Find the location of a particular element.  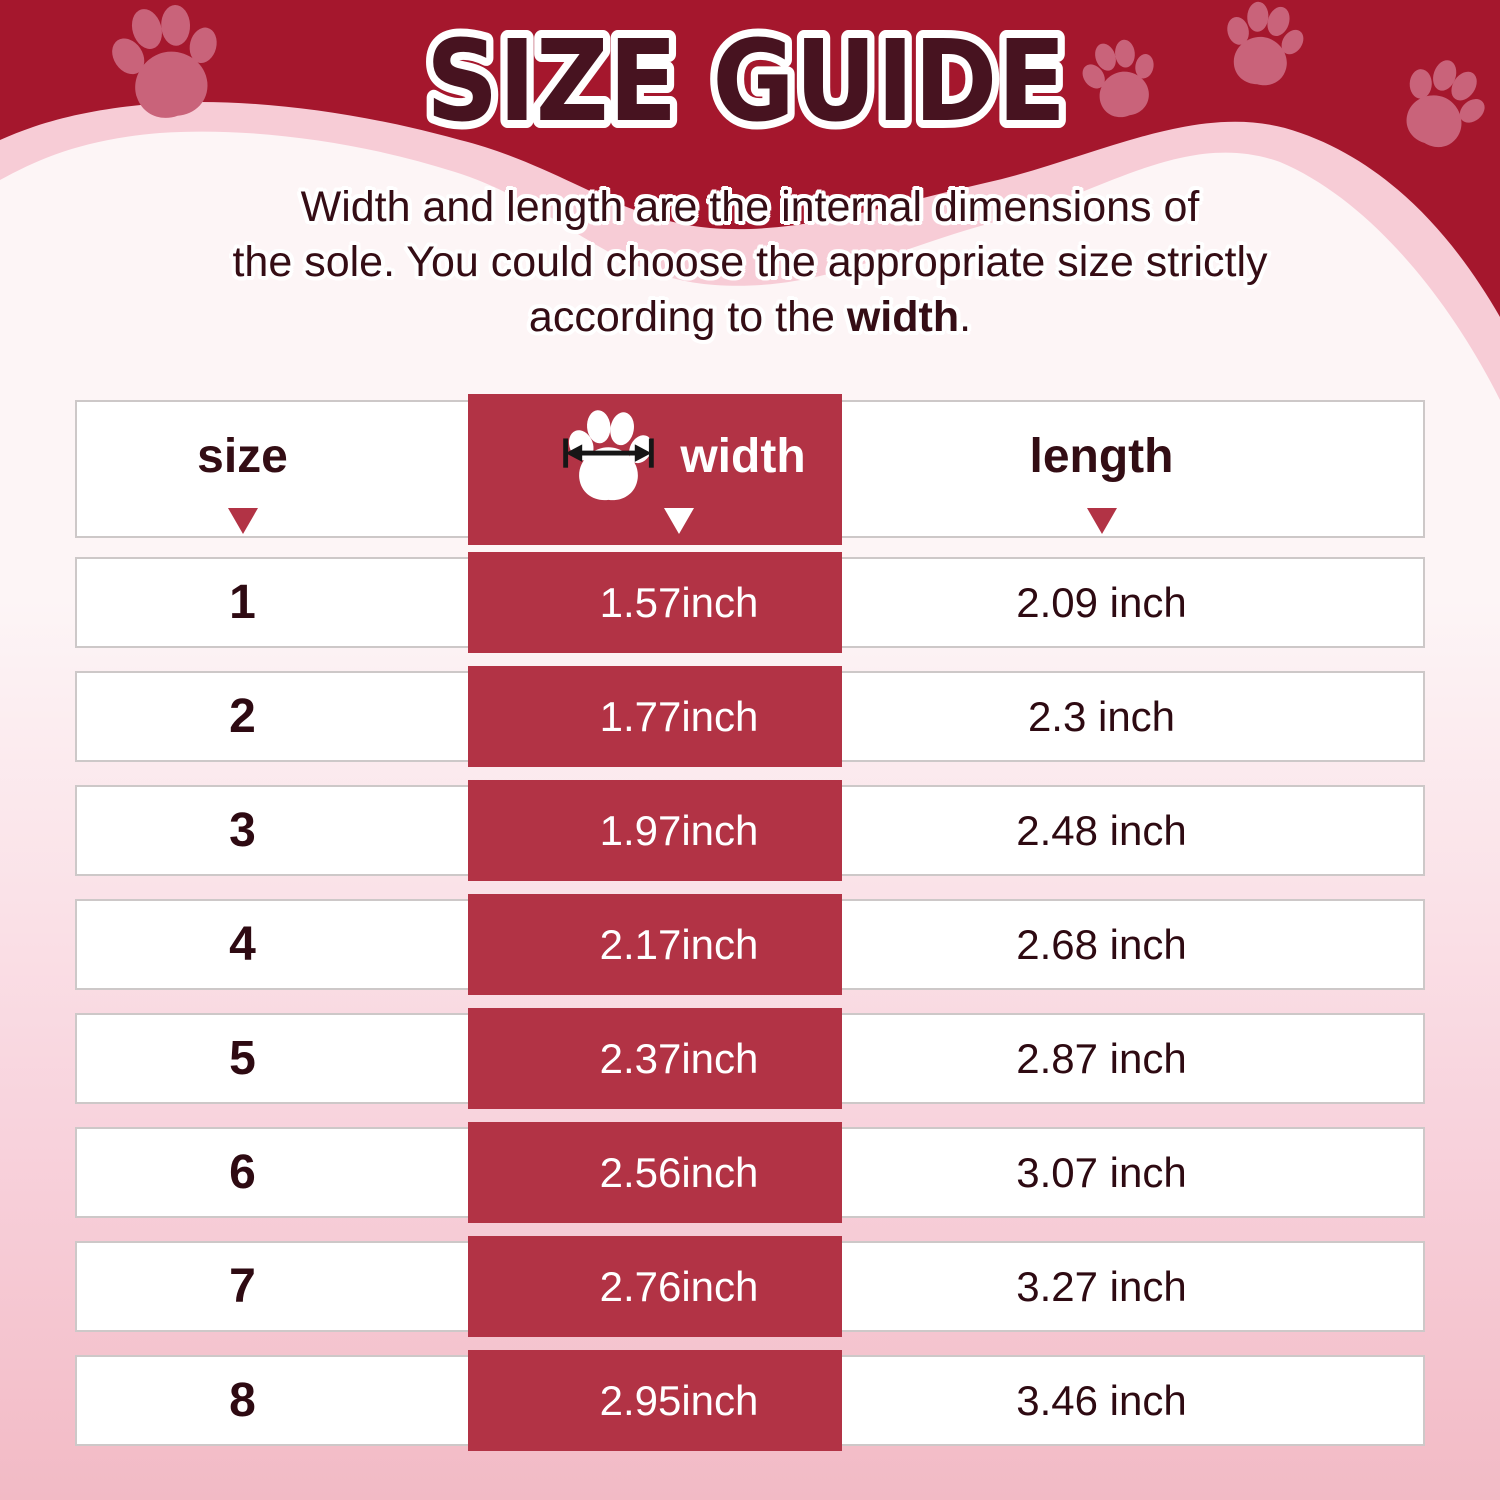

cell-size: 5 is located at coordinates (272, 1058).